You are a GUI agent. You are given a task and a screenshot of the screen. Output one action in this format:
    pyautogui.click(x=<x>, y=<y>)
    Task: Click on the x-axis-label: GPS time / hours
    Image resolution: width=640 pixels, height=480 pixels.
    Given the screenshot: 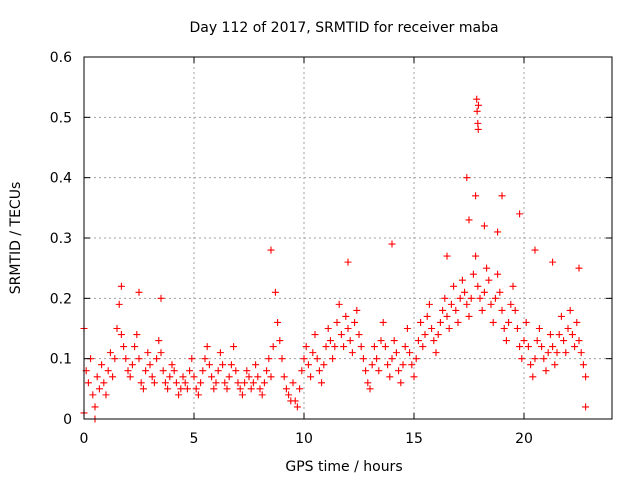 What is the action you would take?
    pyautogui.click(x=343, y=467)
    